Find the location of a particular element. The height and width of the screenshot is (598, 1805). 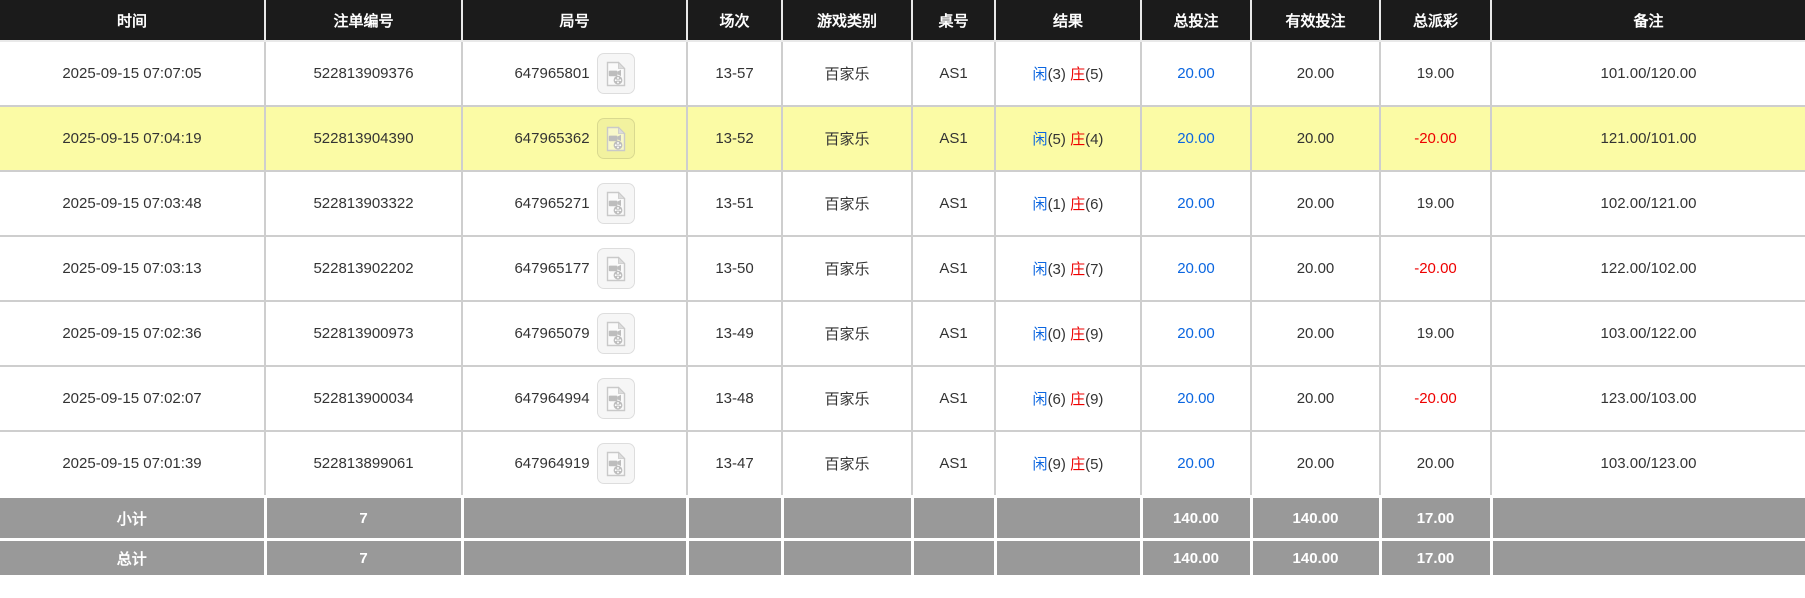

result-cell: 闲(9) 庄(5) is located at coordinates (1068, 464).